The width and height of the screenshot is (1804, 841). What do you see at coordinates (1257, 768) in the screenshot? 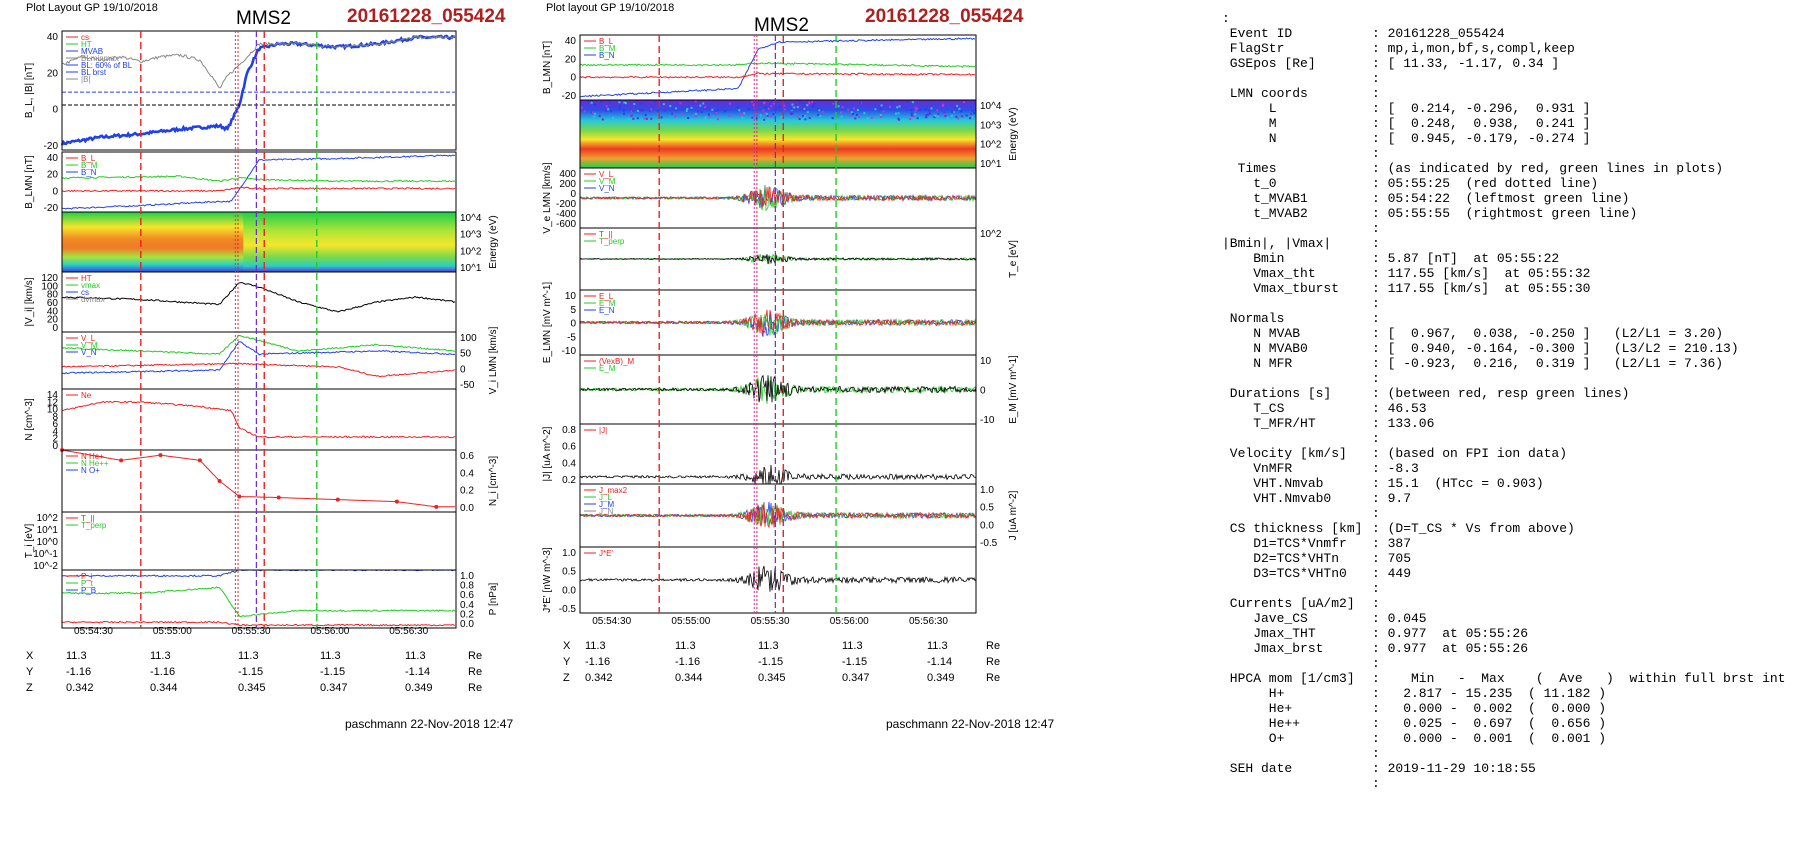
I see `info-key: SEH date` at bounding box center [1257, 768].